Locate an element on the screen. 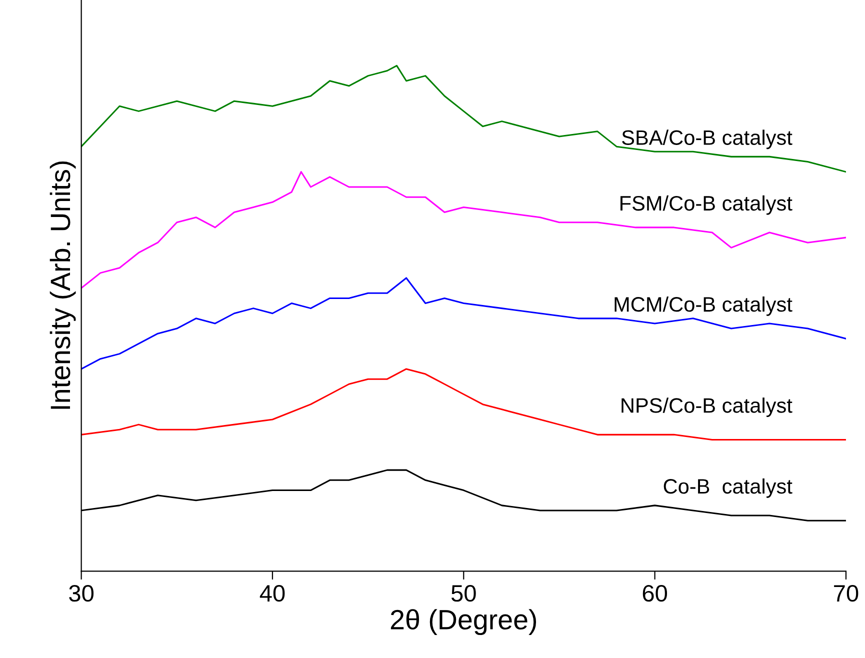  x-tick-label: 30 is located at coordinates (81, 593).